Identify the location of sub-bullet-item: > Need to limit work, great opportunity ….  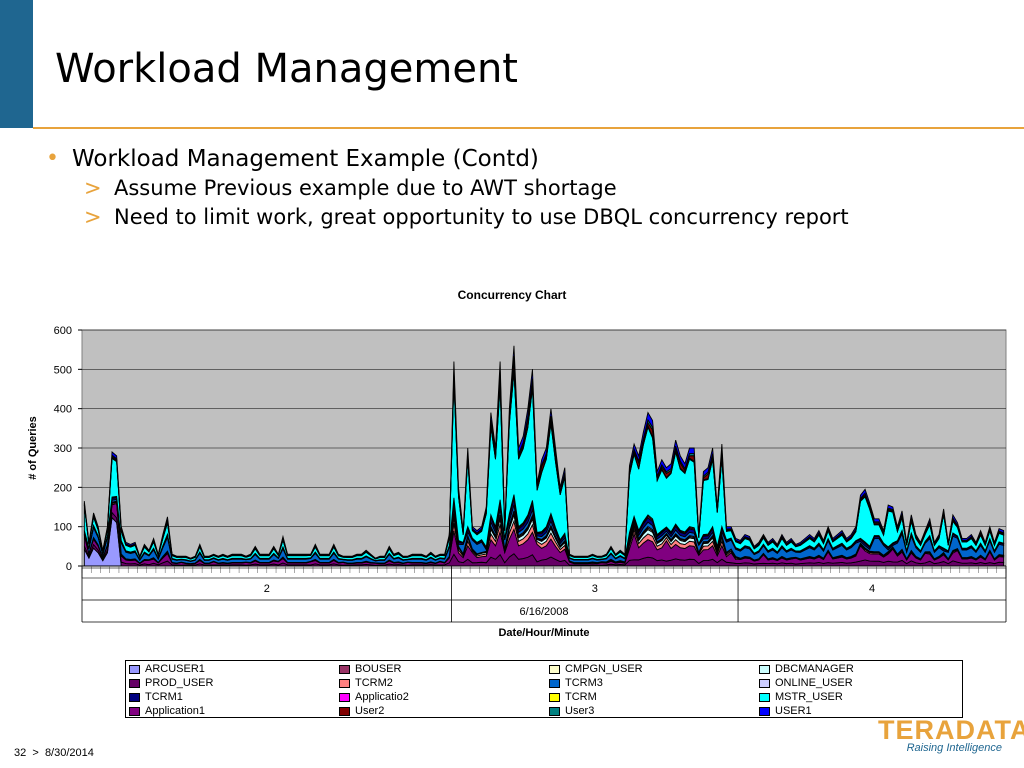
(540, 217).